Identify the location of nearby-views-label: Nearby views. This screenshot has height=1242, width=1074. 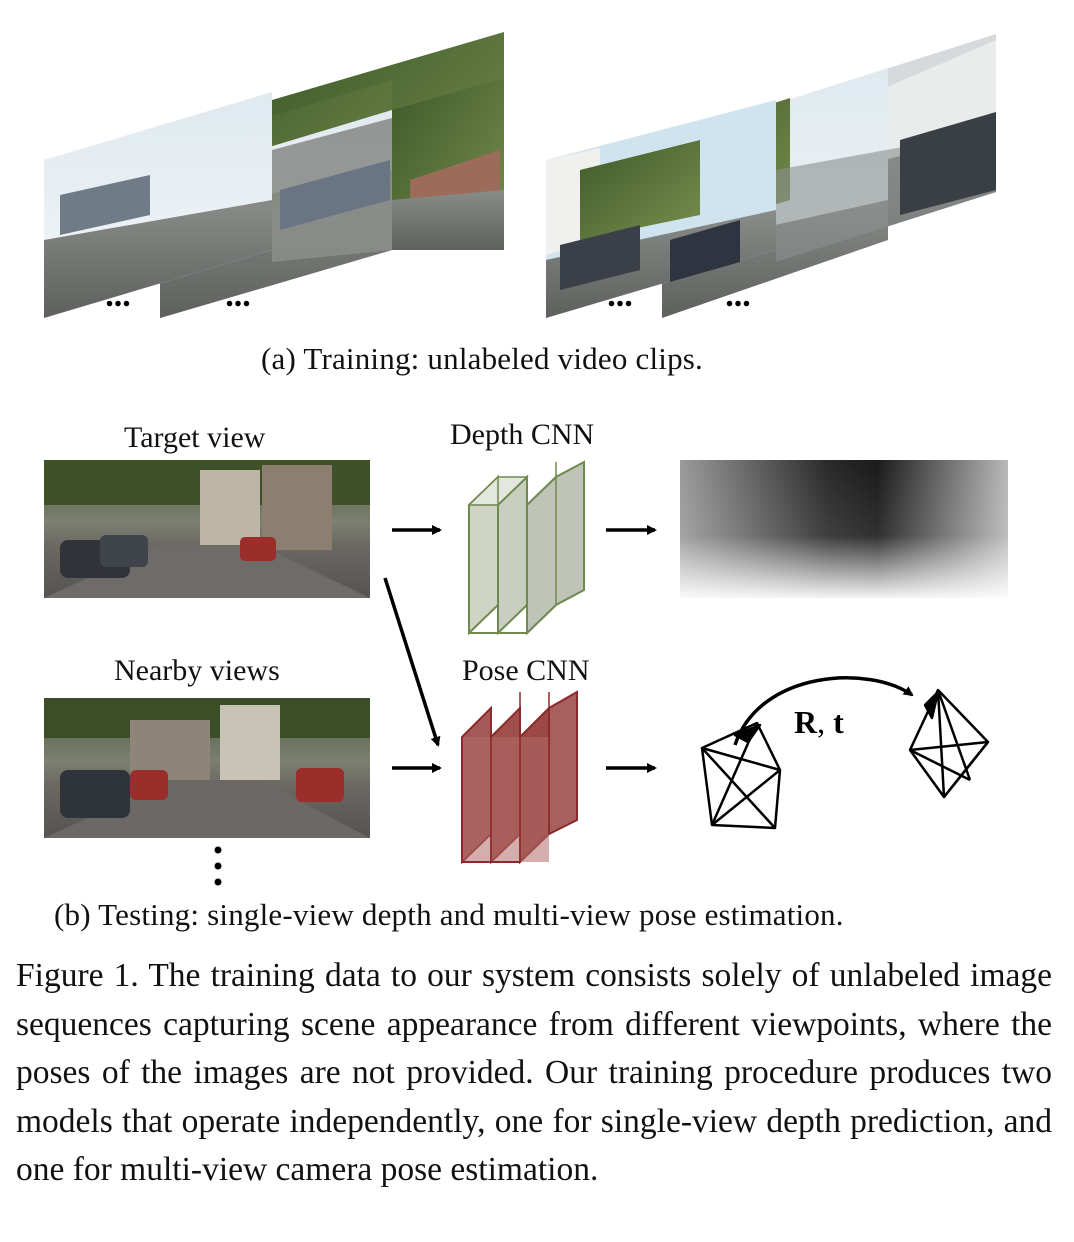
(197, 670).